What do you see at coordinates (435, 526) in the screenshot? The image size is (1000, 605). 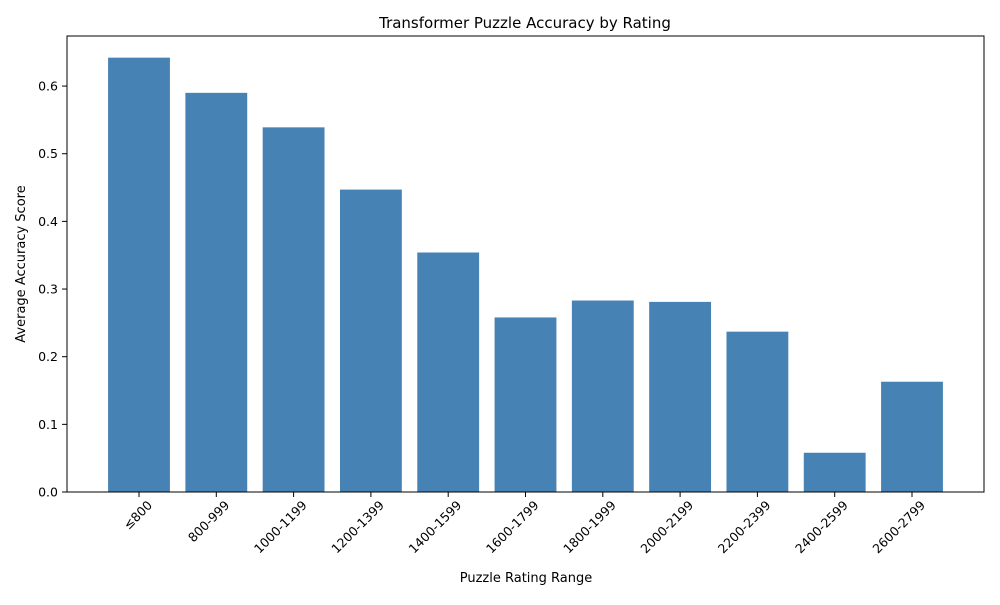 I see `x-tick-label-4: 1400-1599` at bounding box center [435, 526].